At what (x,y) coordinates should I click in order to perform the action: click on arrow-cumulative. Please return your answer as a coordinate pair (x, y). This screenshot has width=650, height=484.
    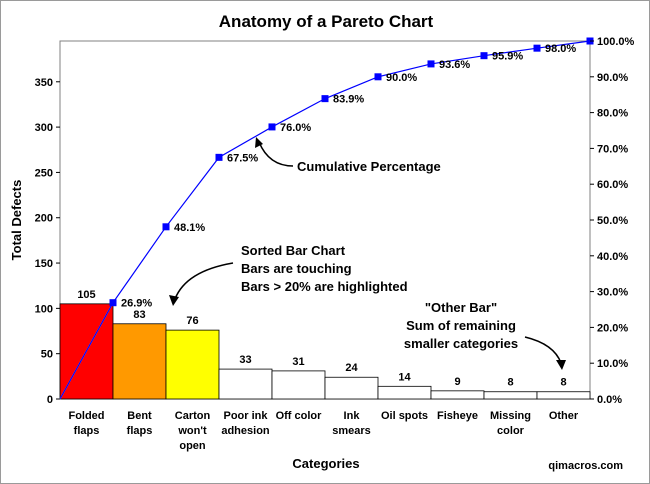
    Looking at the image, I should click on (276, 154).